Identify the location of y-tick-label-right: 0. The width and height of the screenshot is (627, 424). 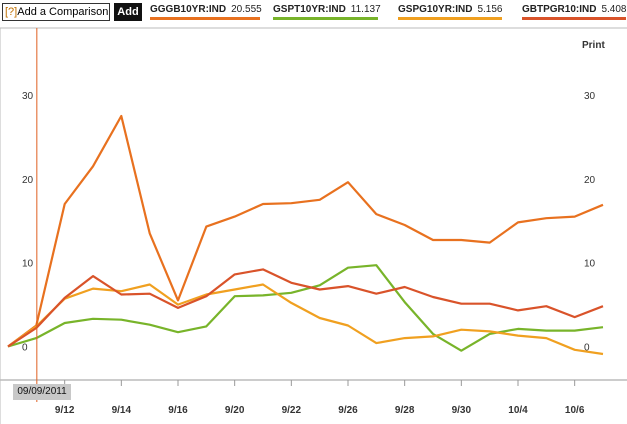
(587, 347).